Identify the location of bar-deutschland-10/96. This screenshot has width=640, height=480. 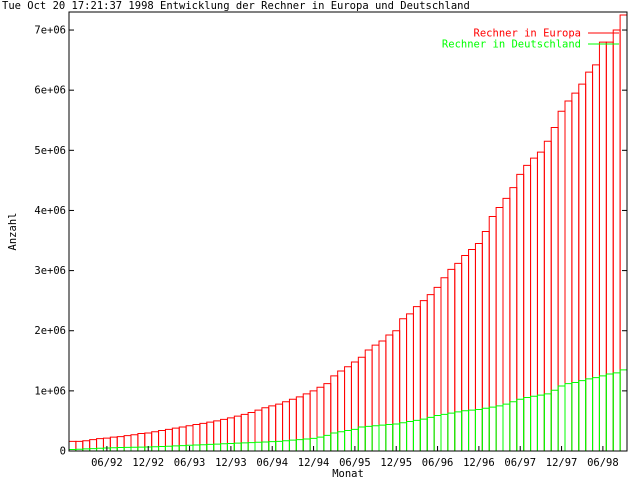
(465, 430).